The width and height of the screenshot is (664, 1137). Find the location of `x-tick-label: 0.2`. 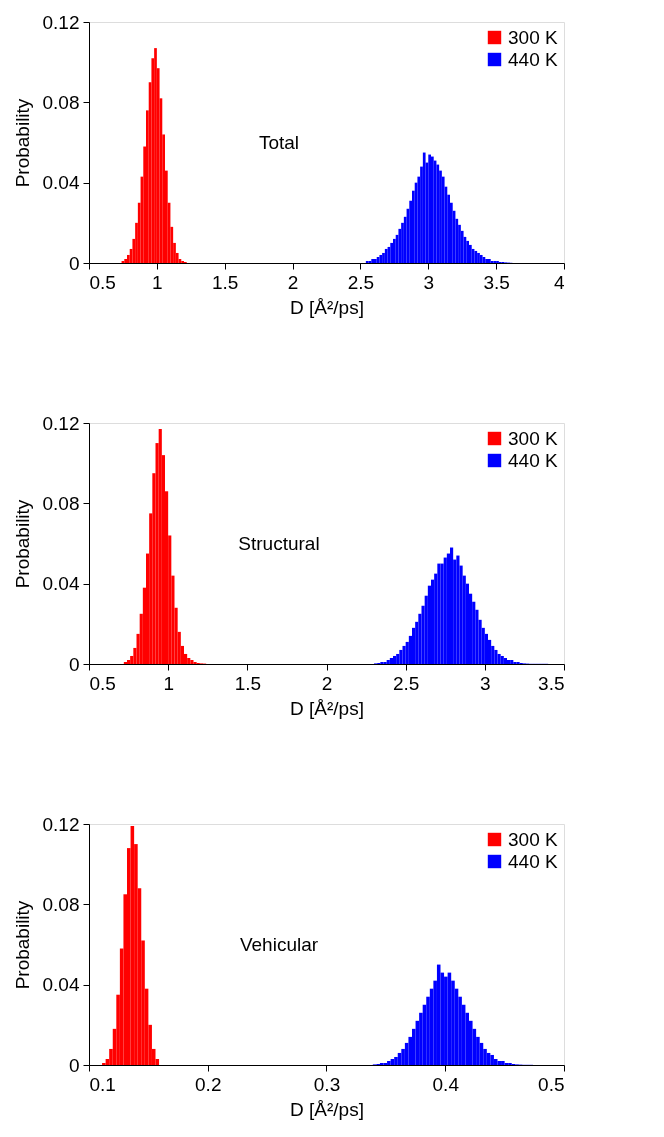

x-tick-label: 0.2 is located at coordinates (208, 1084).